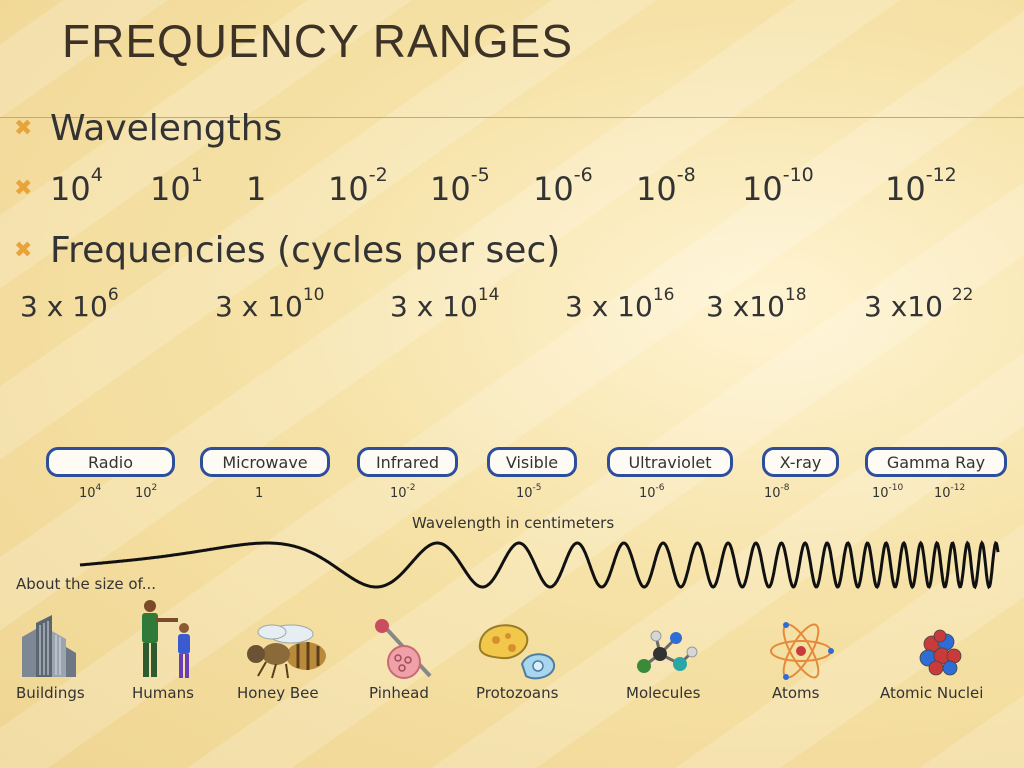 Image resolution: width=1024 pixels, height=768 pixels. Describe the element at coordinates (256, 189) in the screenshot. I see `wavelength-value: 1` at that location.